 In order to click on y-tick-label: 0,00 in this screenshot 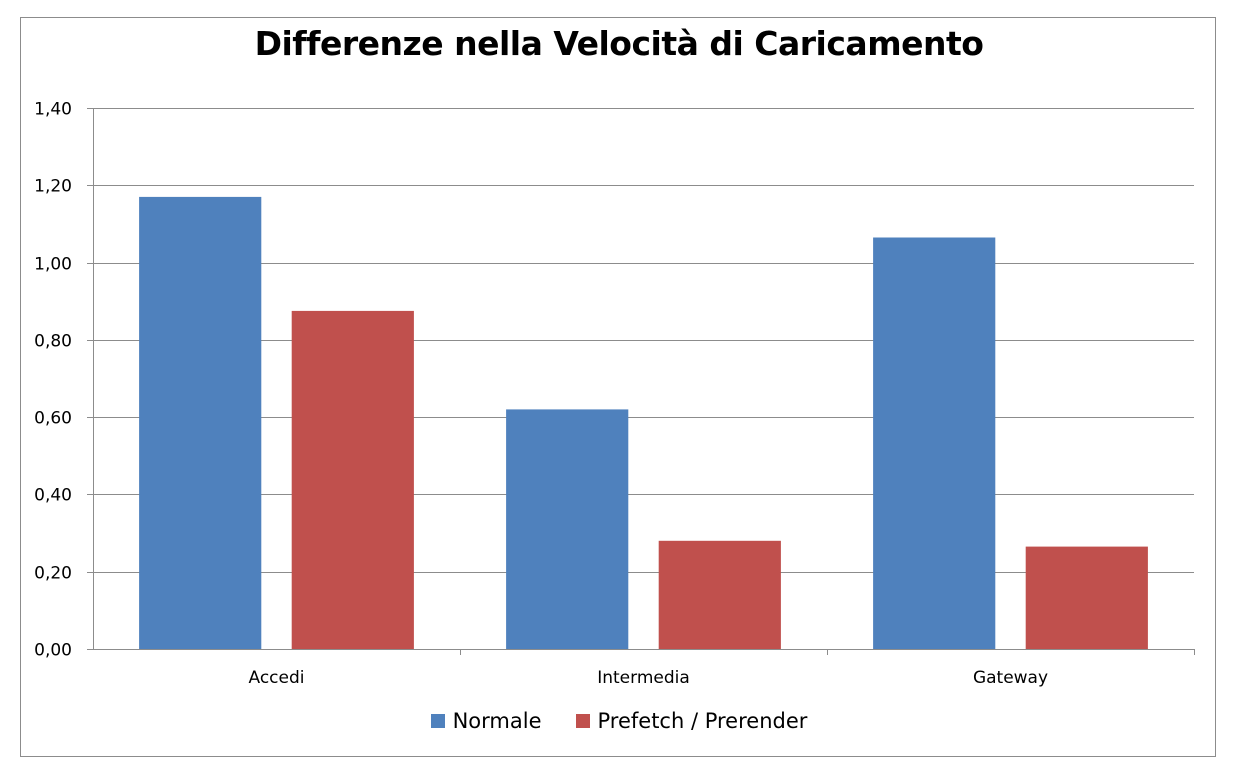, I will do `click(53, 651)`.